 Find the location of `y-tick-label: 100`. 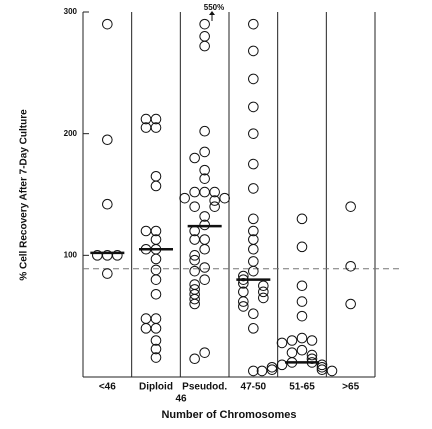

y-tick-label: 100 is located at coordinates (71, 254).